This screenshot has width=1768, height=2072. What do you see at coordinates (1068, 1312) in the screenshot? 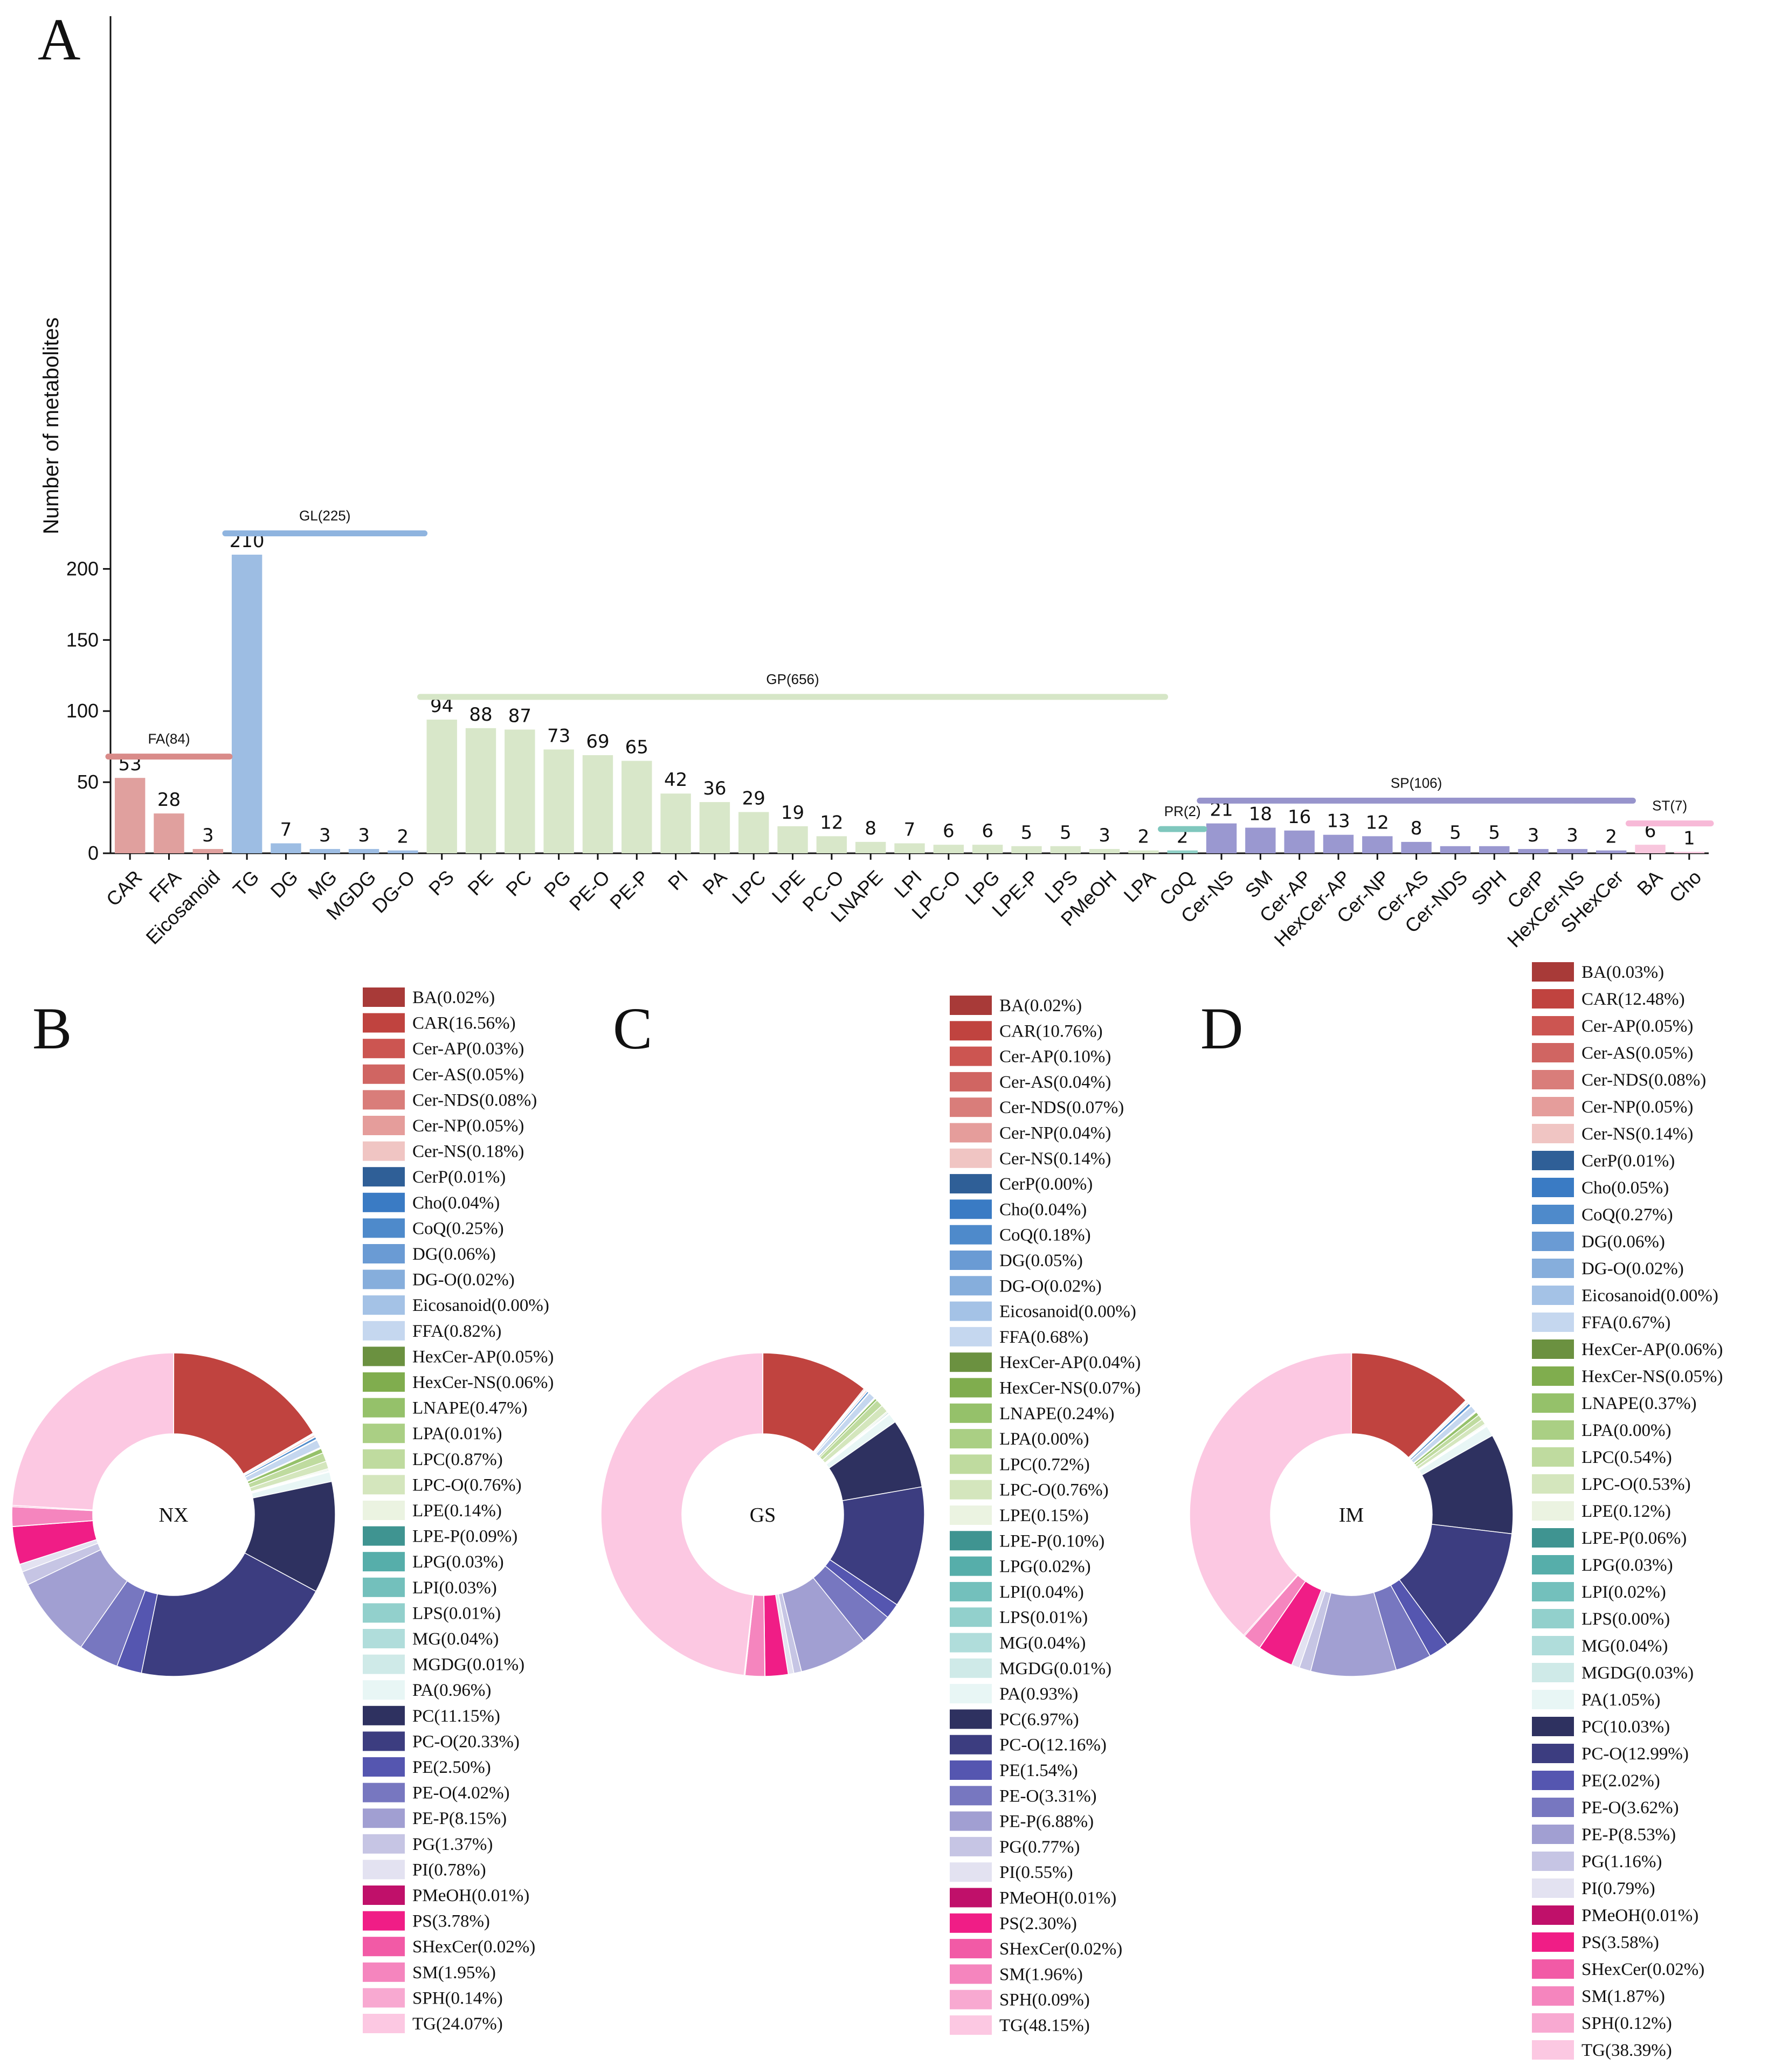
I see `legend-label: Eicosanoid(0.00%)` at bounding box center [1068, 1312].